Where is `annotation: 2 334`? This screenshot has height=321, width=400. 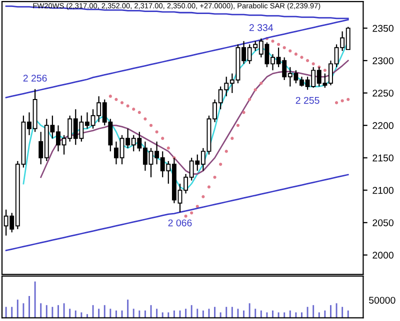 annotation: 2 334 is located at coordinates (261, 28).